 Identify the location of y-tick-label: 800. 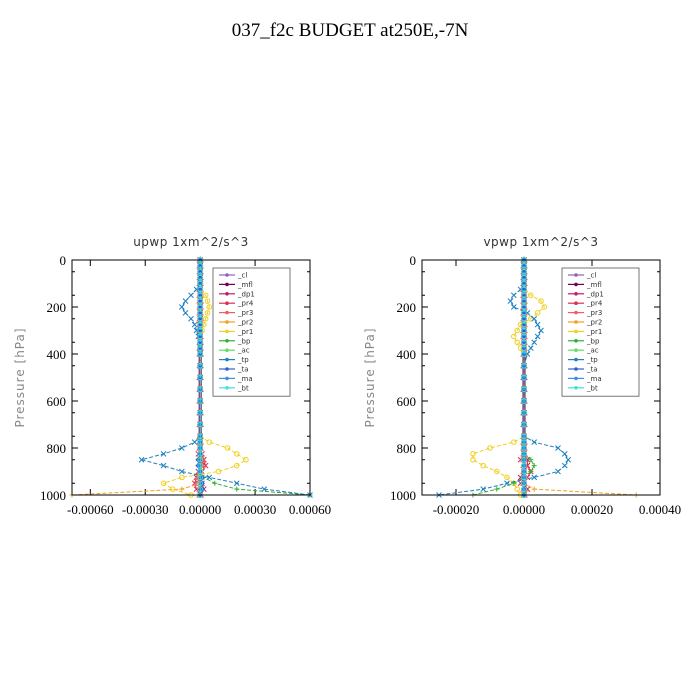
(57, 448).